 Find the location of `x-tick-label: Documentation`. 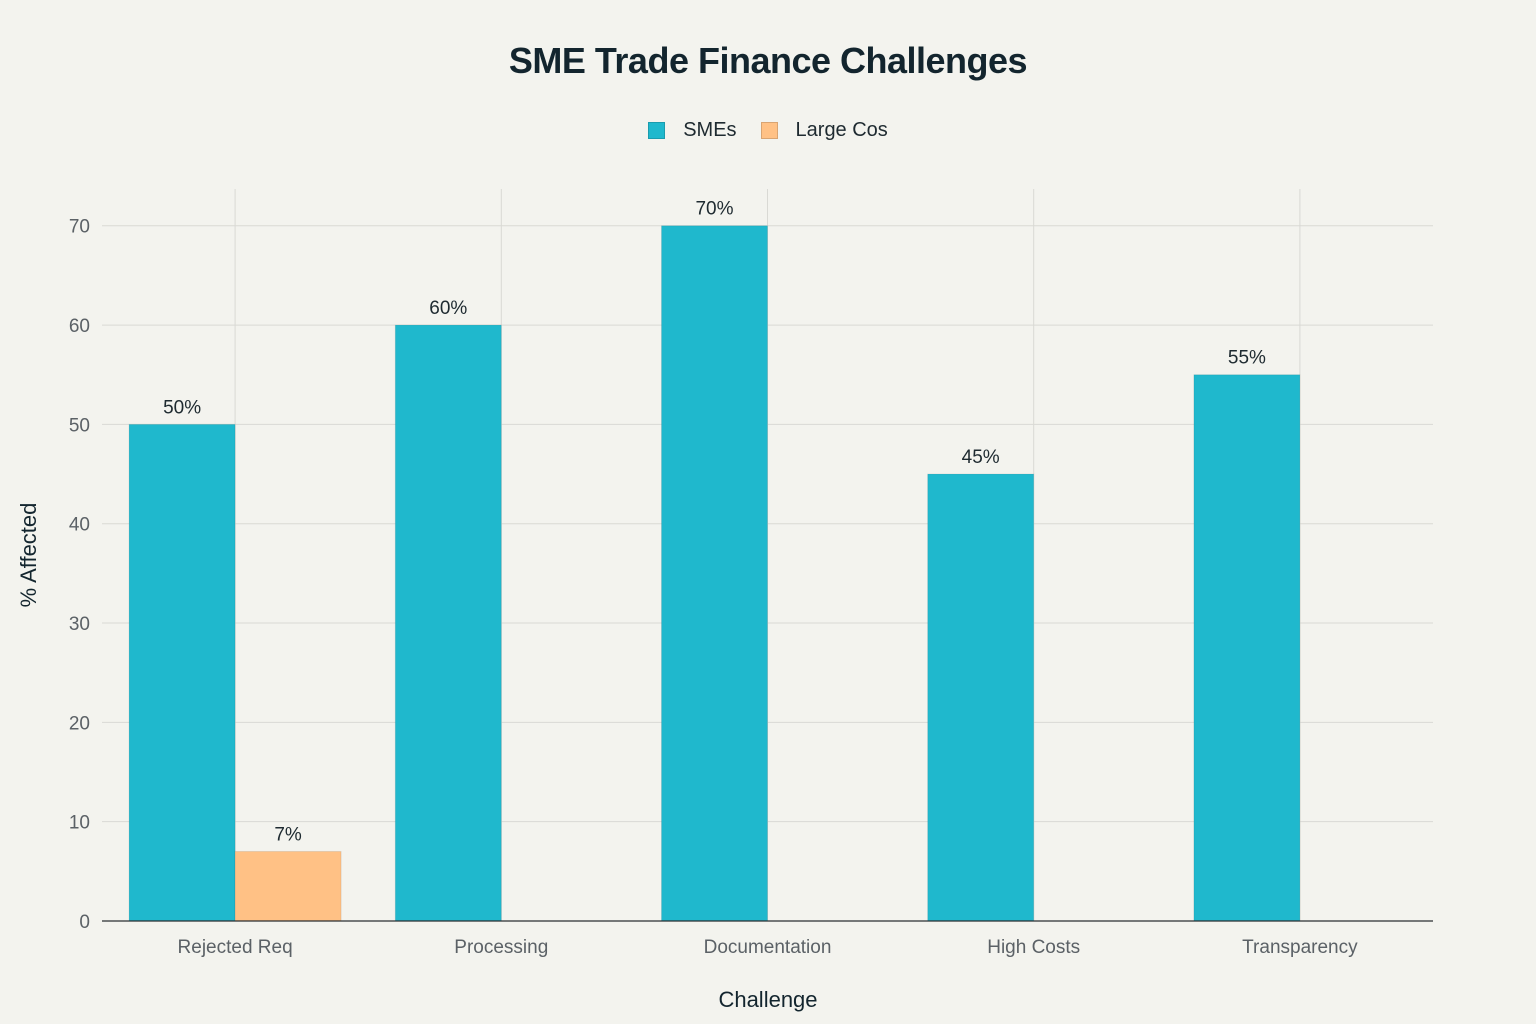

x-tick-label: Documentation is located at coordinates (768, 947).